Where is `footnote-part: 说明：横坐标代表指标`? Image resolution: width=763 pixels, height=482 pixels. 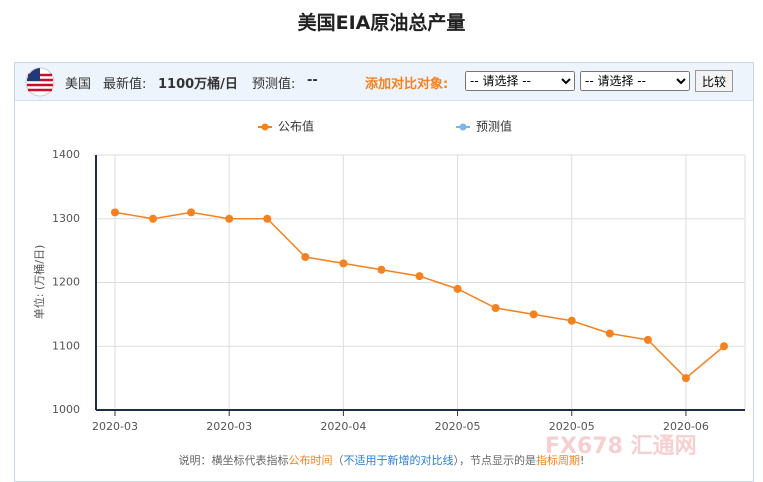 footnote-part: 说明：横坐标代表指标 is located at coordinates (233, 460).